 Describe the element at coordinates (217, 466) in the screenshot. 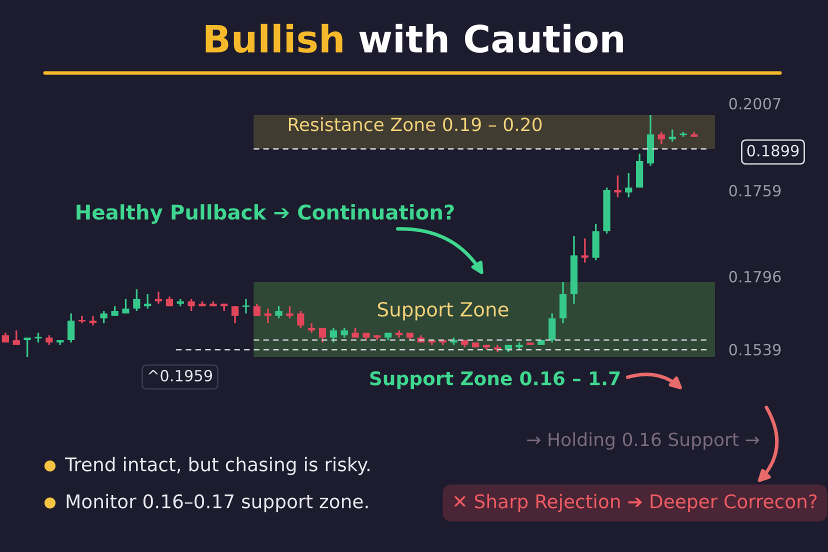

I see `text: Trend intact, but chasing is risky.` at that location.